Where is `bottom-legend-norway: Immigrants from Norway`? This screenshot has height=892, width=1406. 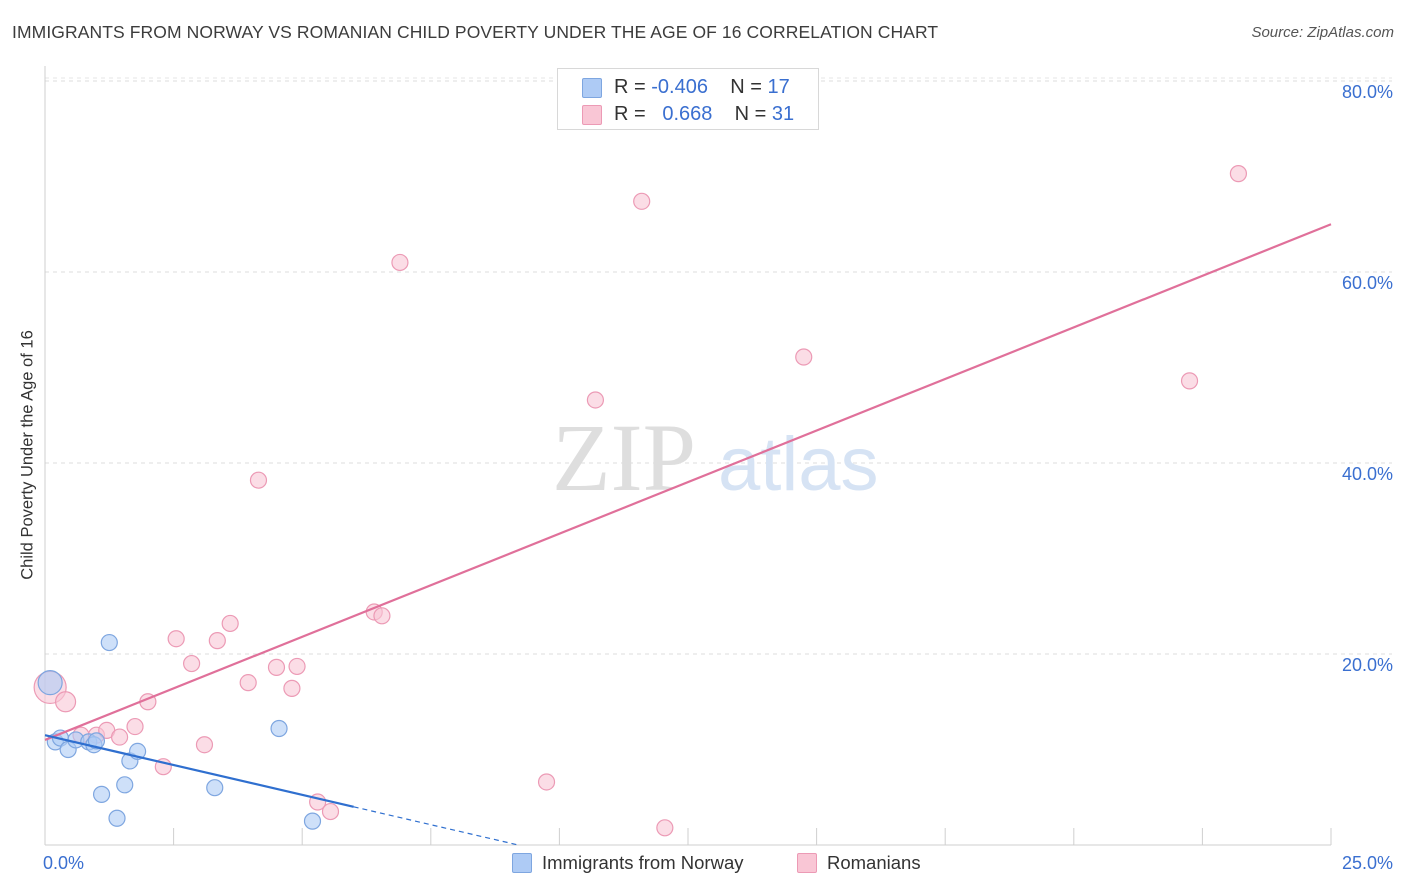 bottom-legend-norway: Immigrants from Norway is located at coordinates (627, 863).